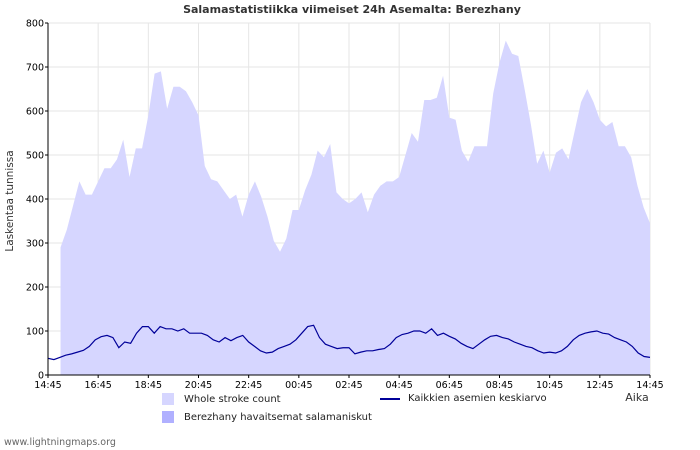 This screenshot has width=700, height=450. What do you see at coordinates (232, 399) in the screenshot?
I see `legend-label-whole-stroke-count: Whole stroke count` at bounding box center [232, 399].